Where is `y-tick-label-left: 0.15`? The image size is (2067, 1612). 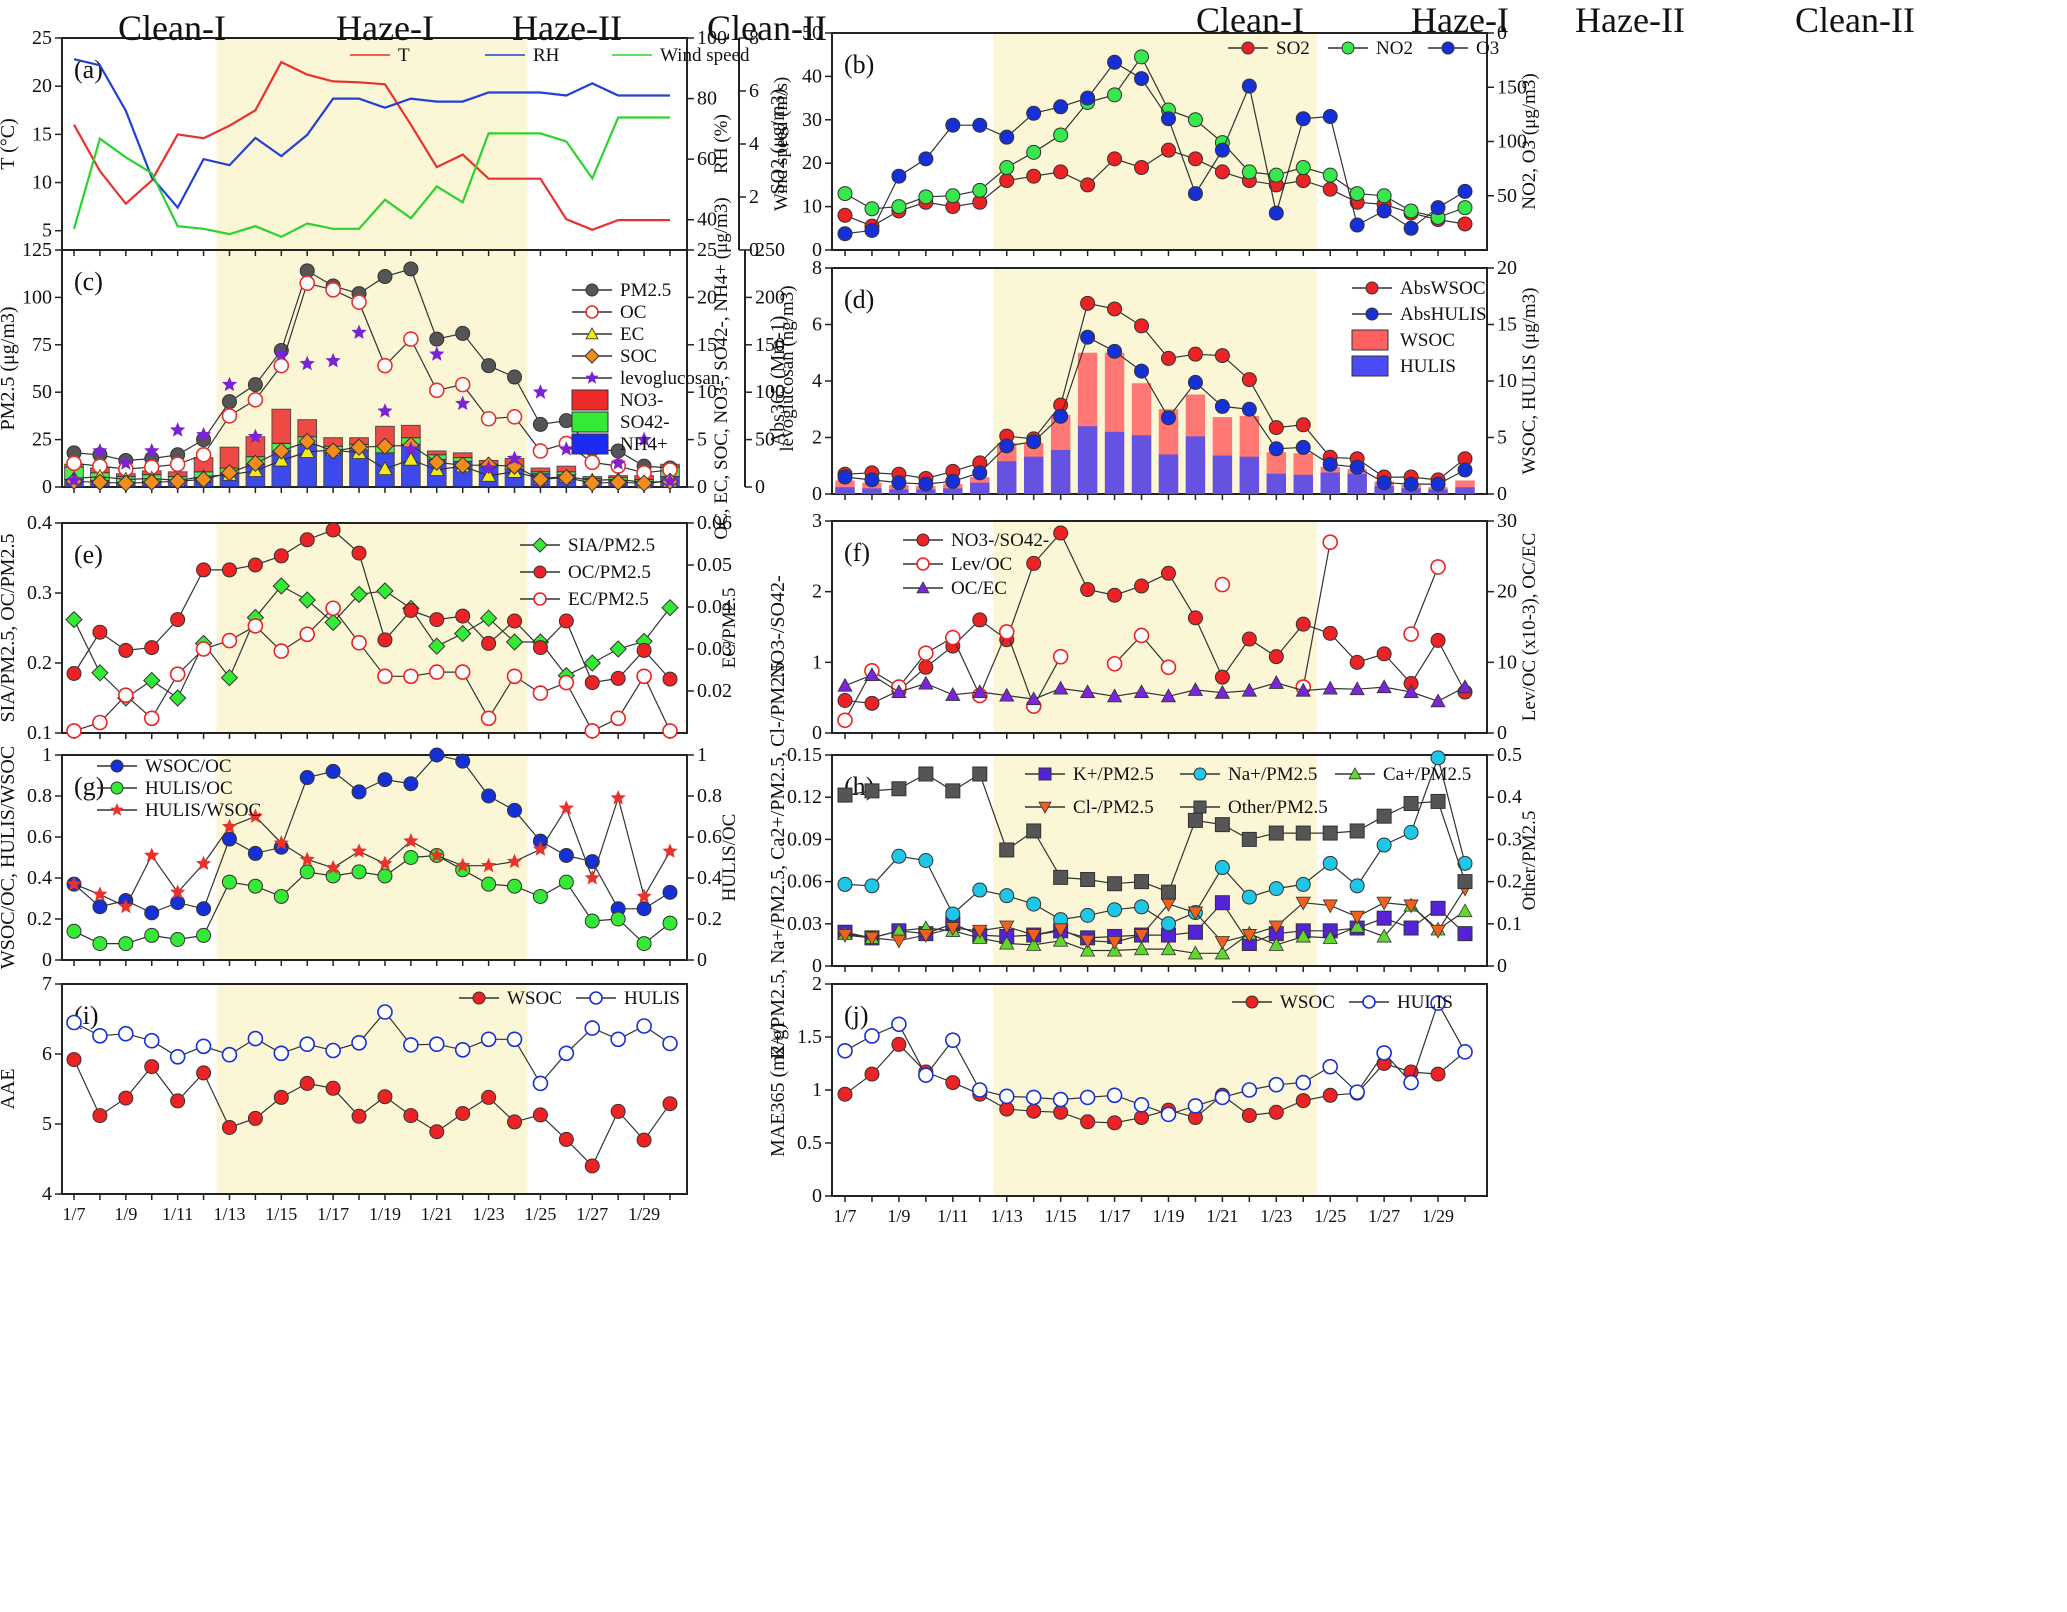
y-tick-label-left: 0.15 is located at coordinates (804, 755).